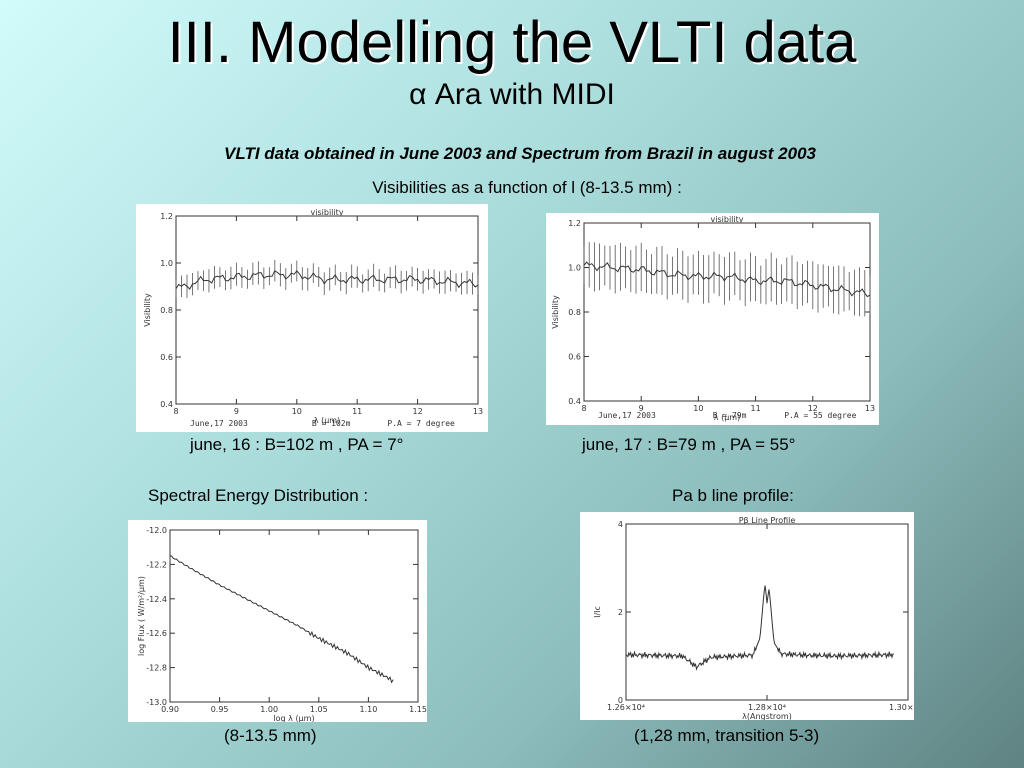 The image size is (1024, 768). What do you see at coordinates (620, 700) in the screenshot?
I see `y-tick-label: 0` at bounding box center [620, 700].